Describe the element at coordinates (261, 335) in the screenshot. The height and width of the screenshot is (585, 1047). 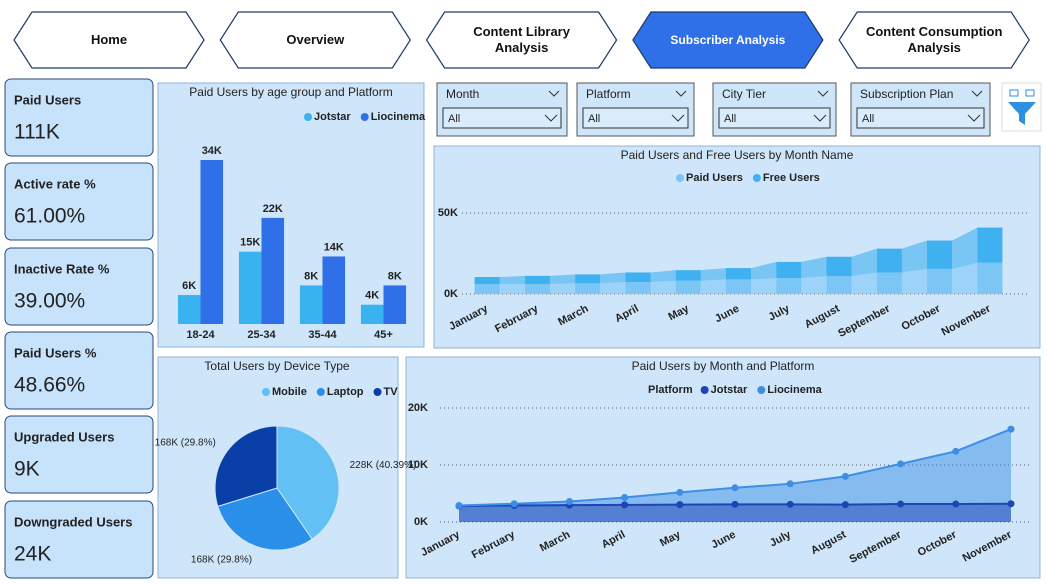
I see `x-tick-label: 25-34` at that location.